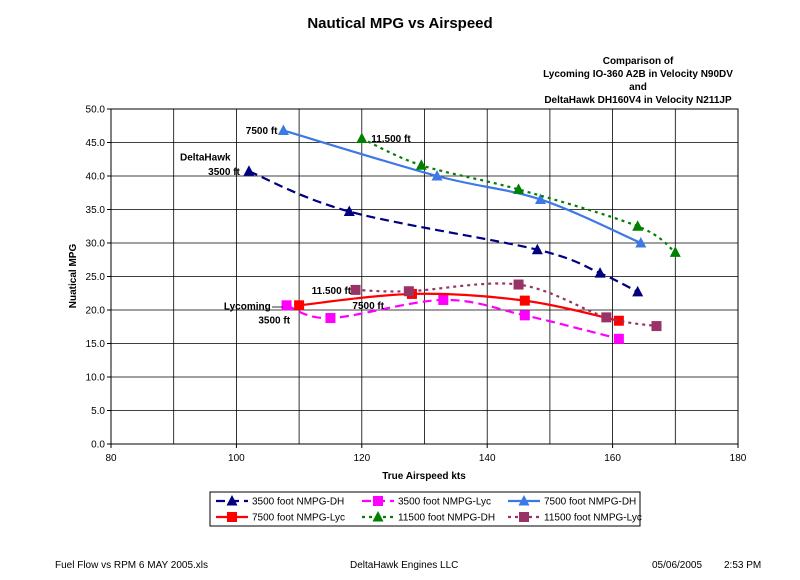 Image resolution: width=800 pixels, height=580 pixels. I want to click on y-tick-label: 20.0, so click(96, 311).